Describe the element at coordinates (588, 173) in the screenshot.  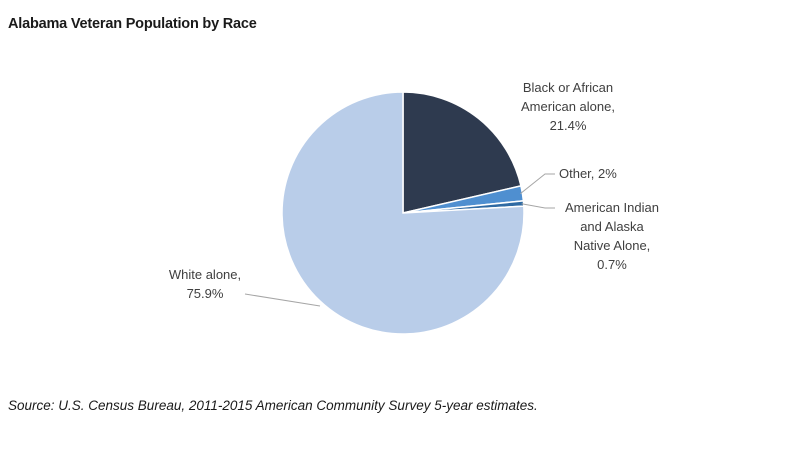
I see `slice-label: Other, 2%` at that location.